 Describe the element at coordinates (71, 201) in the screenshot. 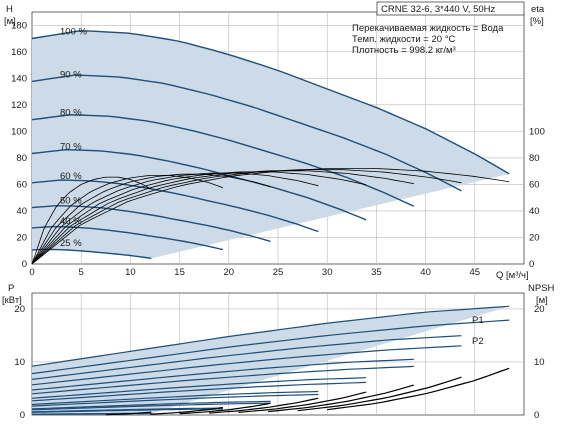

I see `speed-label-50: 50 %` at that location.